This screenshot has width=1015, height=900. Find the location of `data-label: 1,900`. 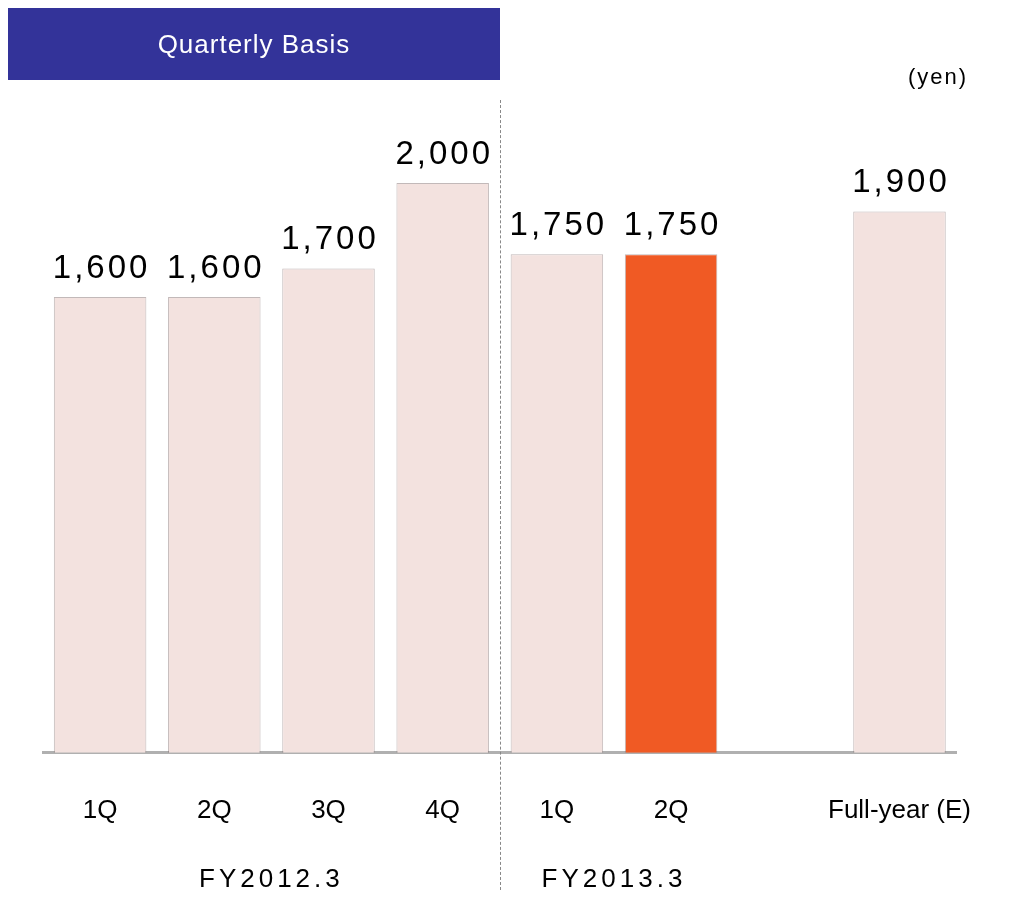

data-label: 1,900 is located at coordinates (901, 181).